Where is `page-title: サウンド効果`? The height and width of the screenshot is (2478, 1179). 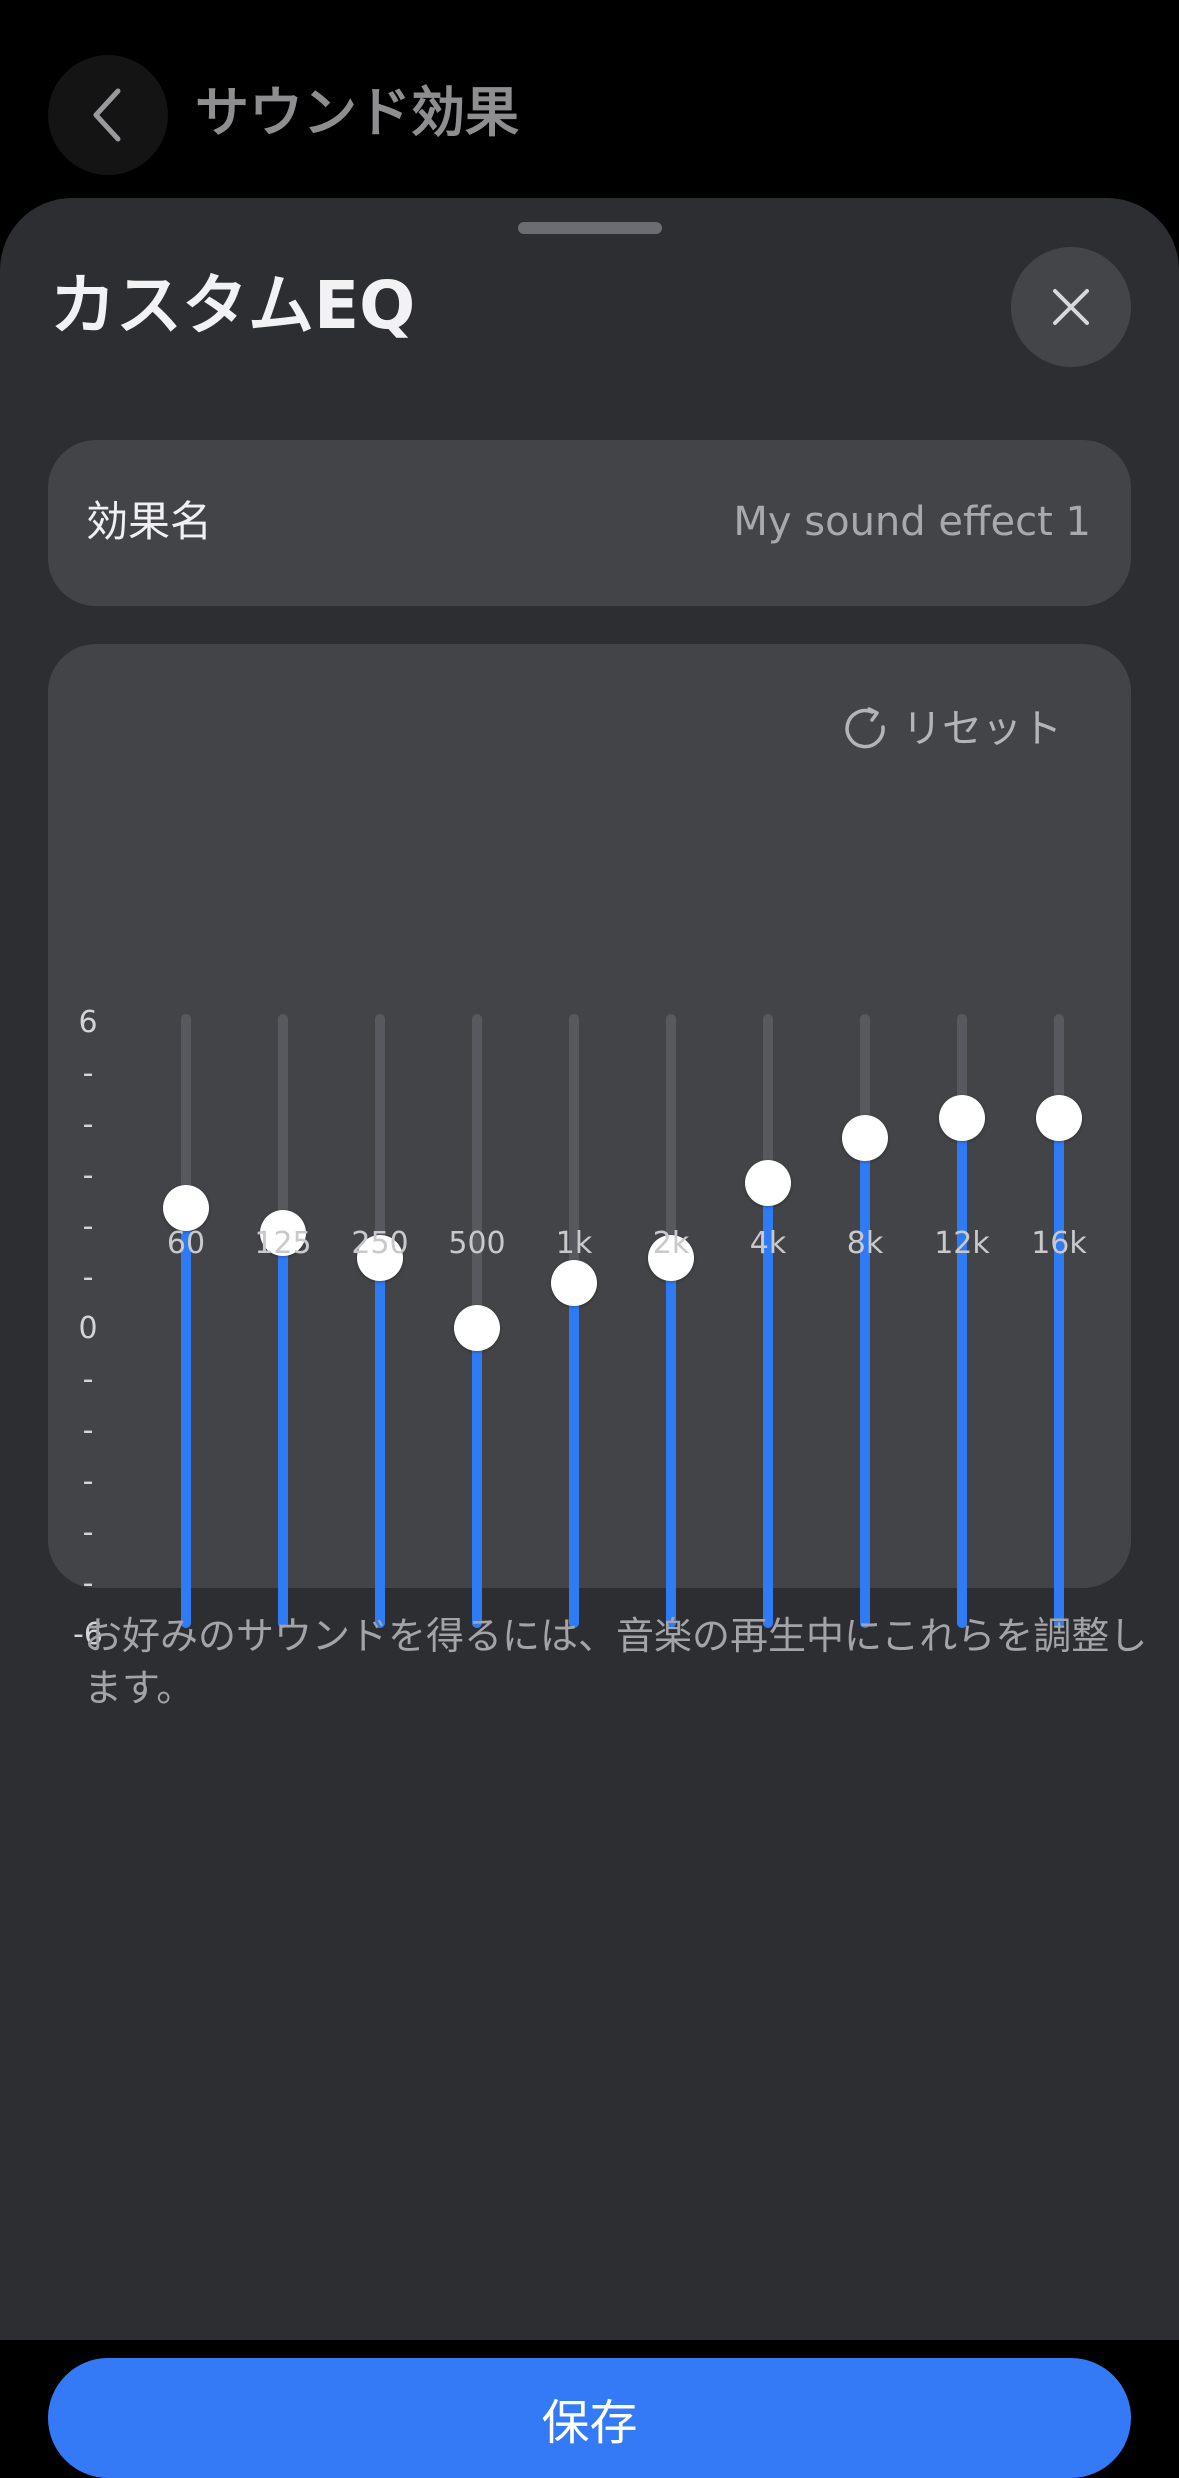 page-title: サウンド効果 is located at coordinates (357, 112).